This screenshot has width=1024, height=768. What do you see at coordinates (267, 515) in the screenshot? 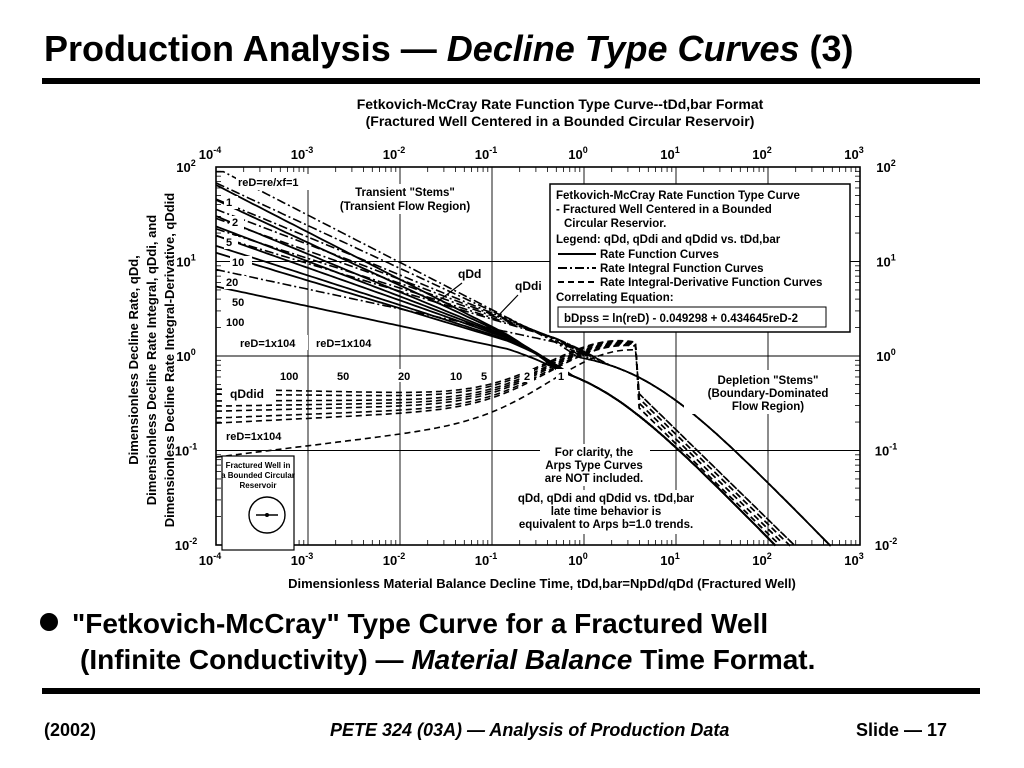
I see `reservoir-circle-icon` at bounding box center [267, 515].